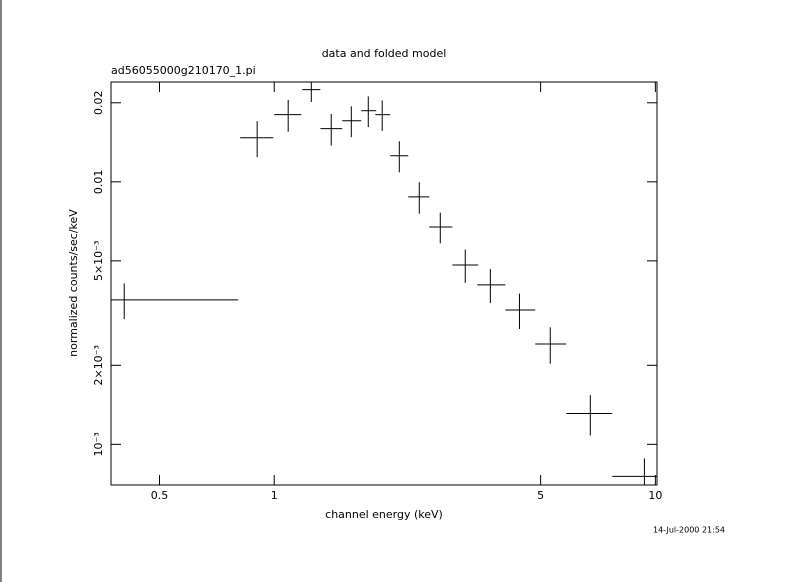 This screenshot has width=790, height=582. Describe the element at coordinates (655, 495) in the screenshot. I see `x-tick-label: 10` at that location.